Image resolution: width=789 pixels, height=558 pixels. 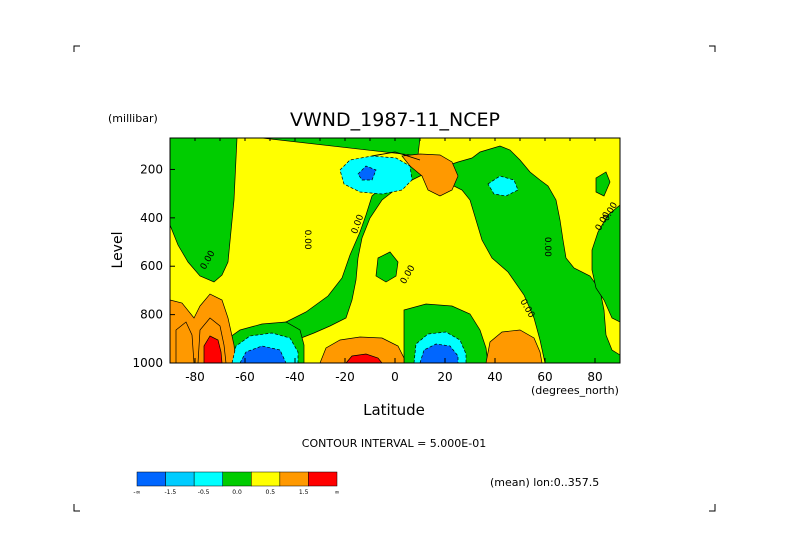 I want to click on y-tick-label: 400, so click(x=151, y=218).